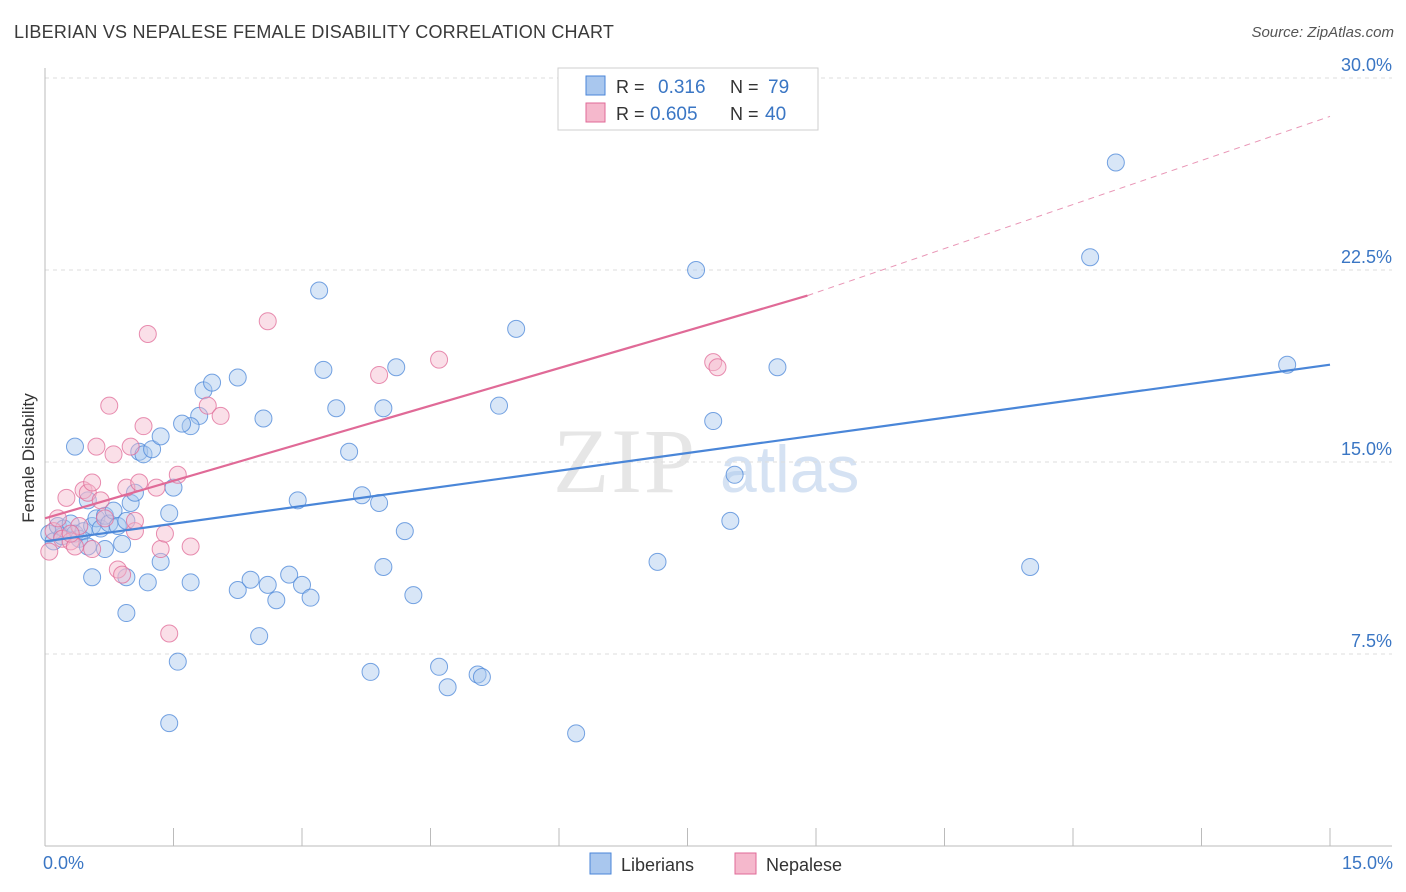 This screenshot has width=1406, height=892. What do you see at coordinates (1366, 257) in the screenshot?
I see `y-tick-label: 22.5%` at bounding box center [1366, 257].